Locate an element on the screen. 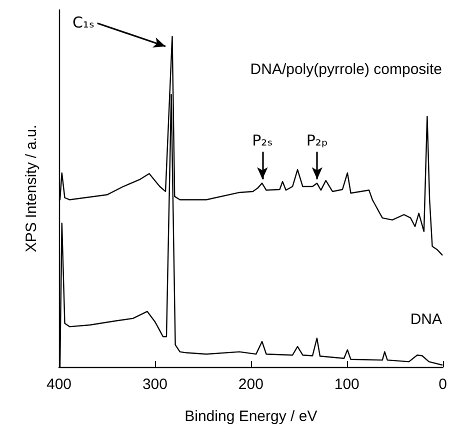 This screenshot has height=435, width=450. x-tick-label: 200 is located at coordinates (251, 384).